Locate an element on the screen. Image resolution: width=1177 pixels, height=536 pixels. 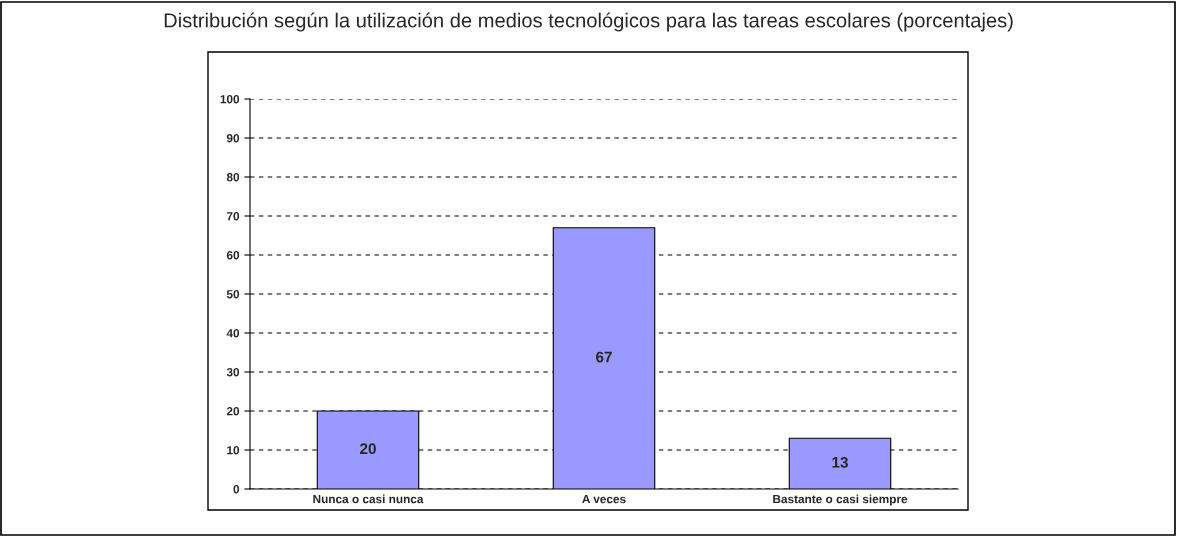
x-tick-label: Nunca o casi nunca is located at coordinates (368, 499).